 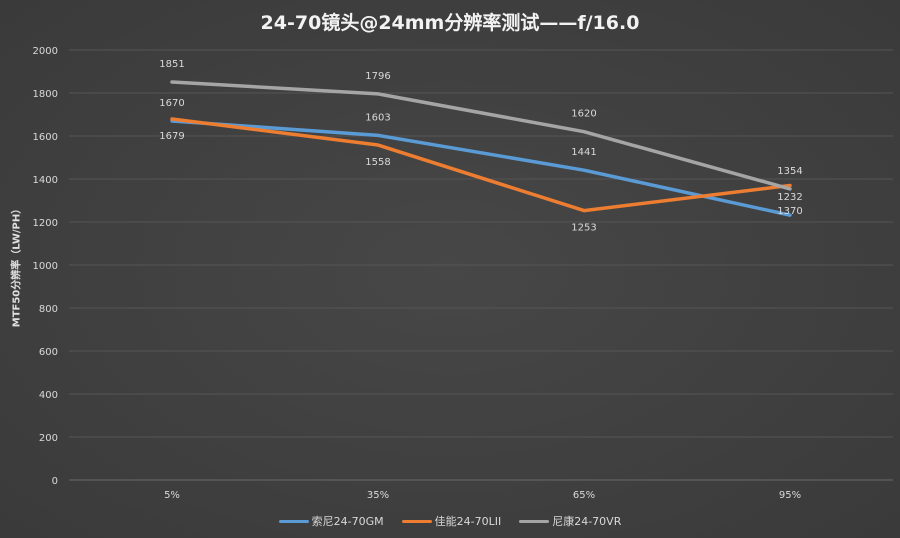 What do you see at coordinates (45, 180) in the screenshot?
I see `y-tick-label: 1400` at bounding box center [45, 180].